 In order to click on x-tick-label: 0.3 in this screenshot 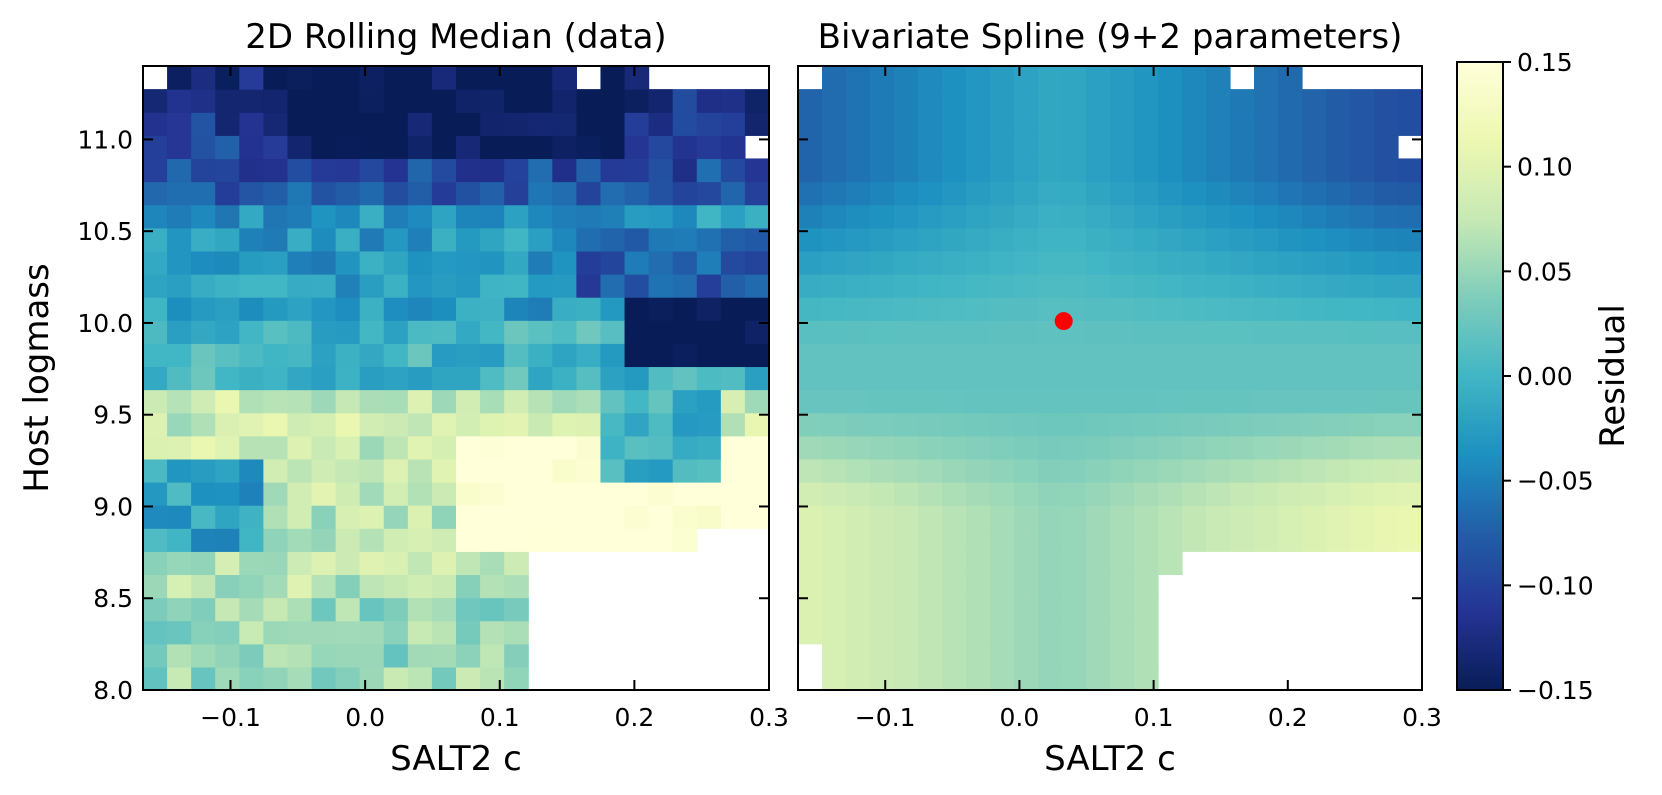, I will do `click(769, 717)`.